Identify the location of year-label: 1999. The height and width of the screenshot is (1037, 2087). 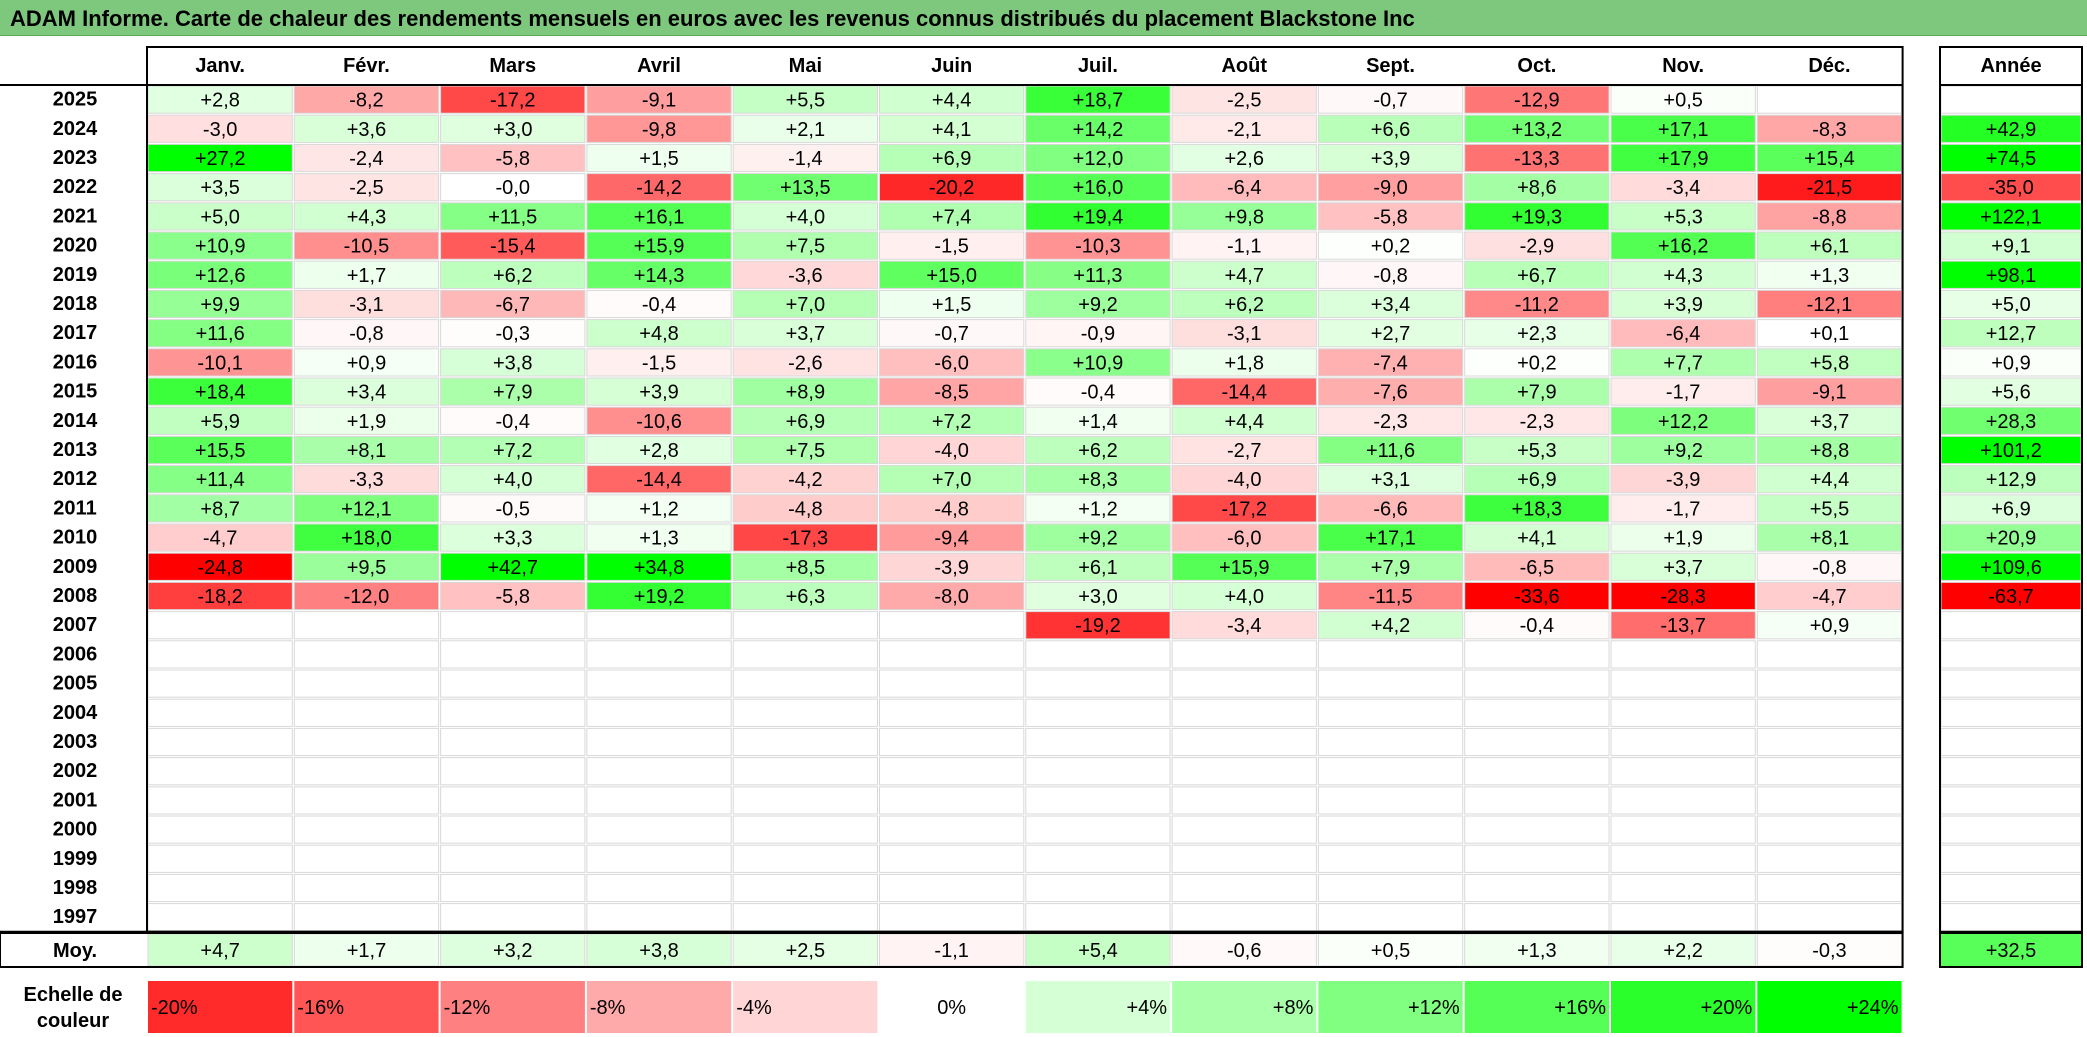
(75, 859).